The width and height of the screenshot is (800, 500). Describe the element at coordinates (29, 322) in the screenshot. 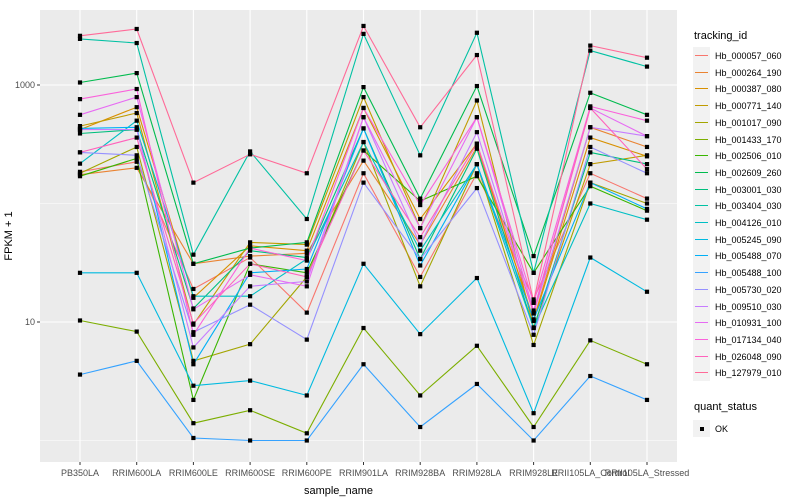

I see `y-tick-label-10: 10` at that location.